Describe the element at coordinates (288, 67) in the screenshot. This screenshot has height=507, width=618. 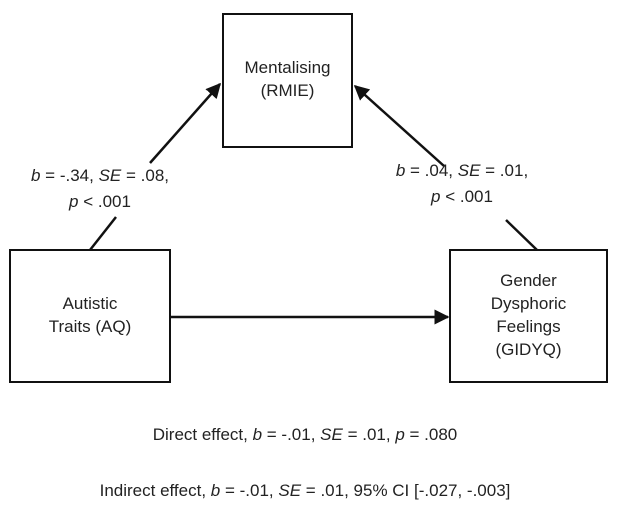
I see `node-label: Mentalising` at that location.